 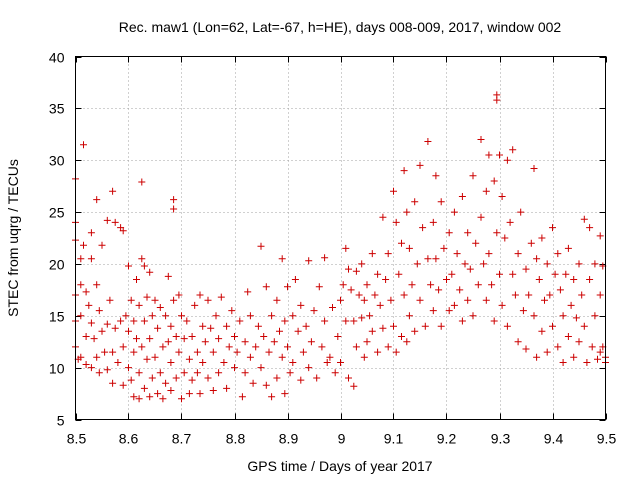 I want to click on x-tick-label: 9.4, so click(x=554, y=439).